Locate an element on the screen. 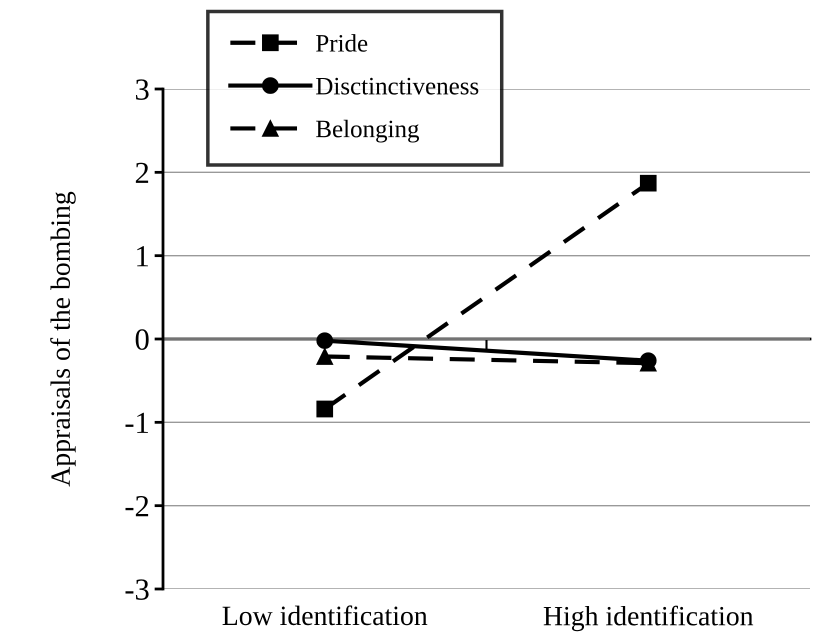  y-tick-label: 3 is located at coordinates (142, 89).